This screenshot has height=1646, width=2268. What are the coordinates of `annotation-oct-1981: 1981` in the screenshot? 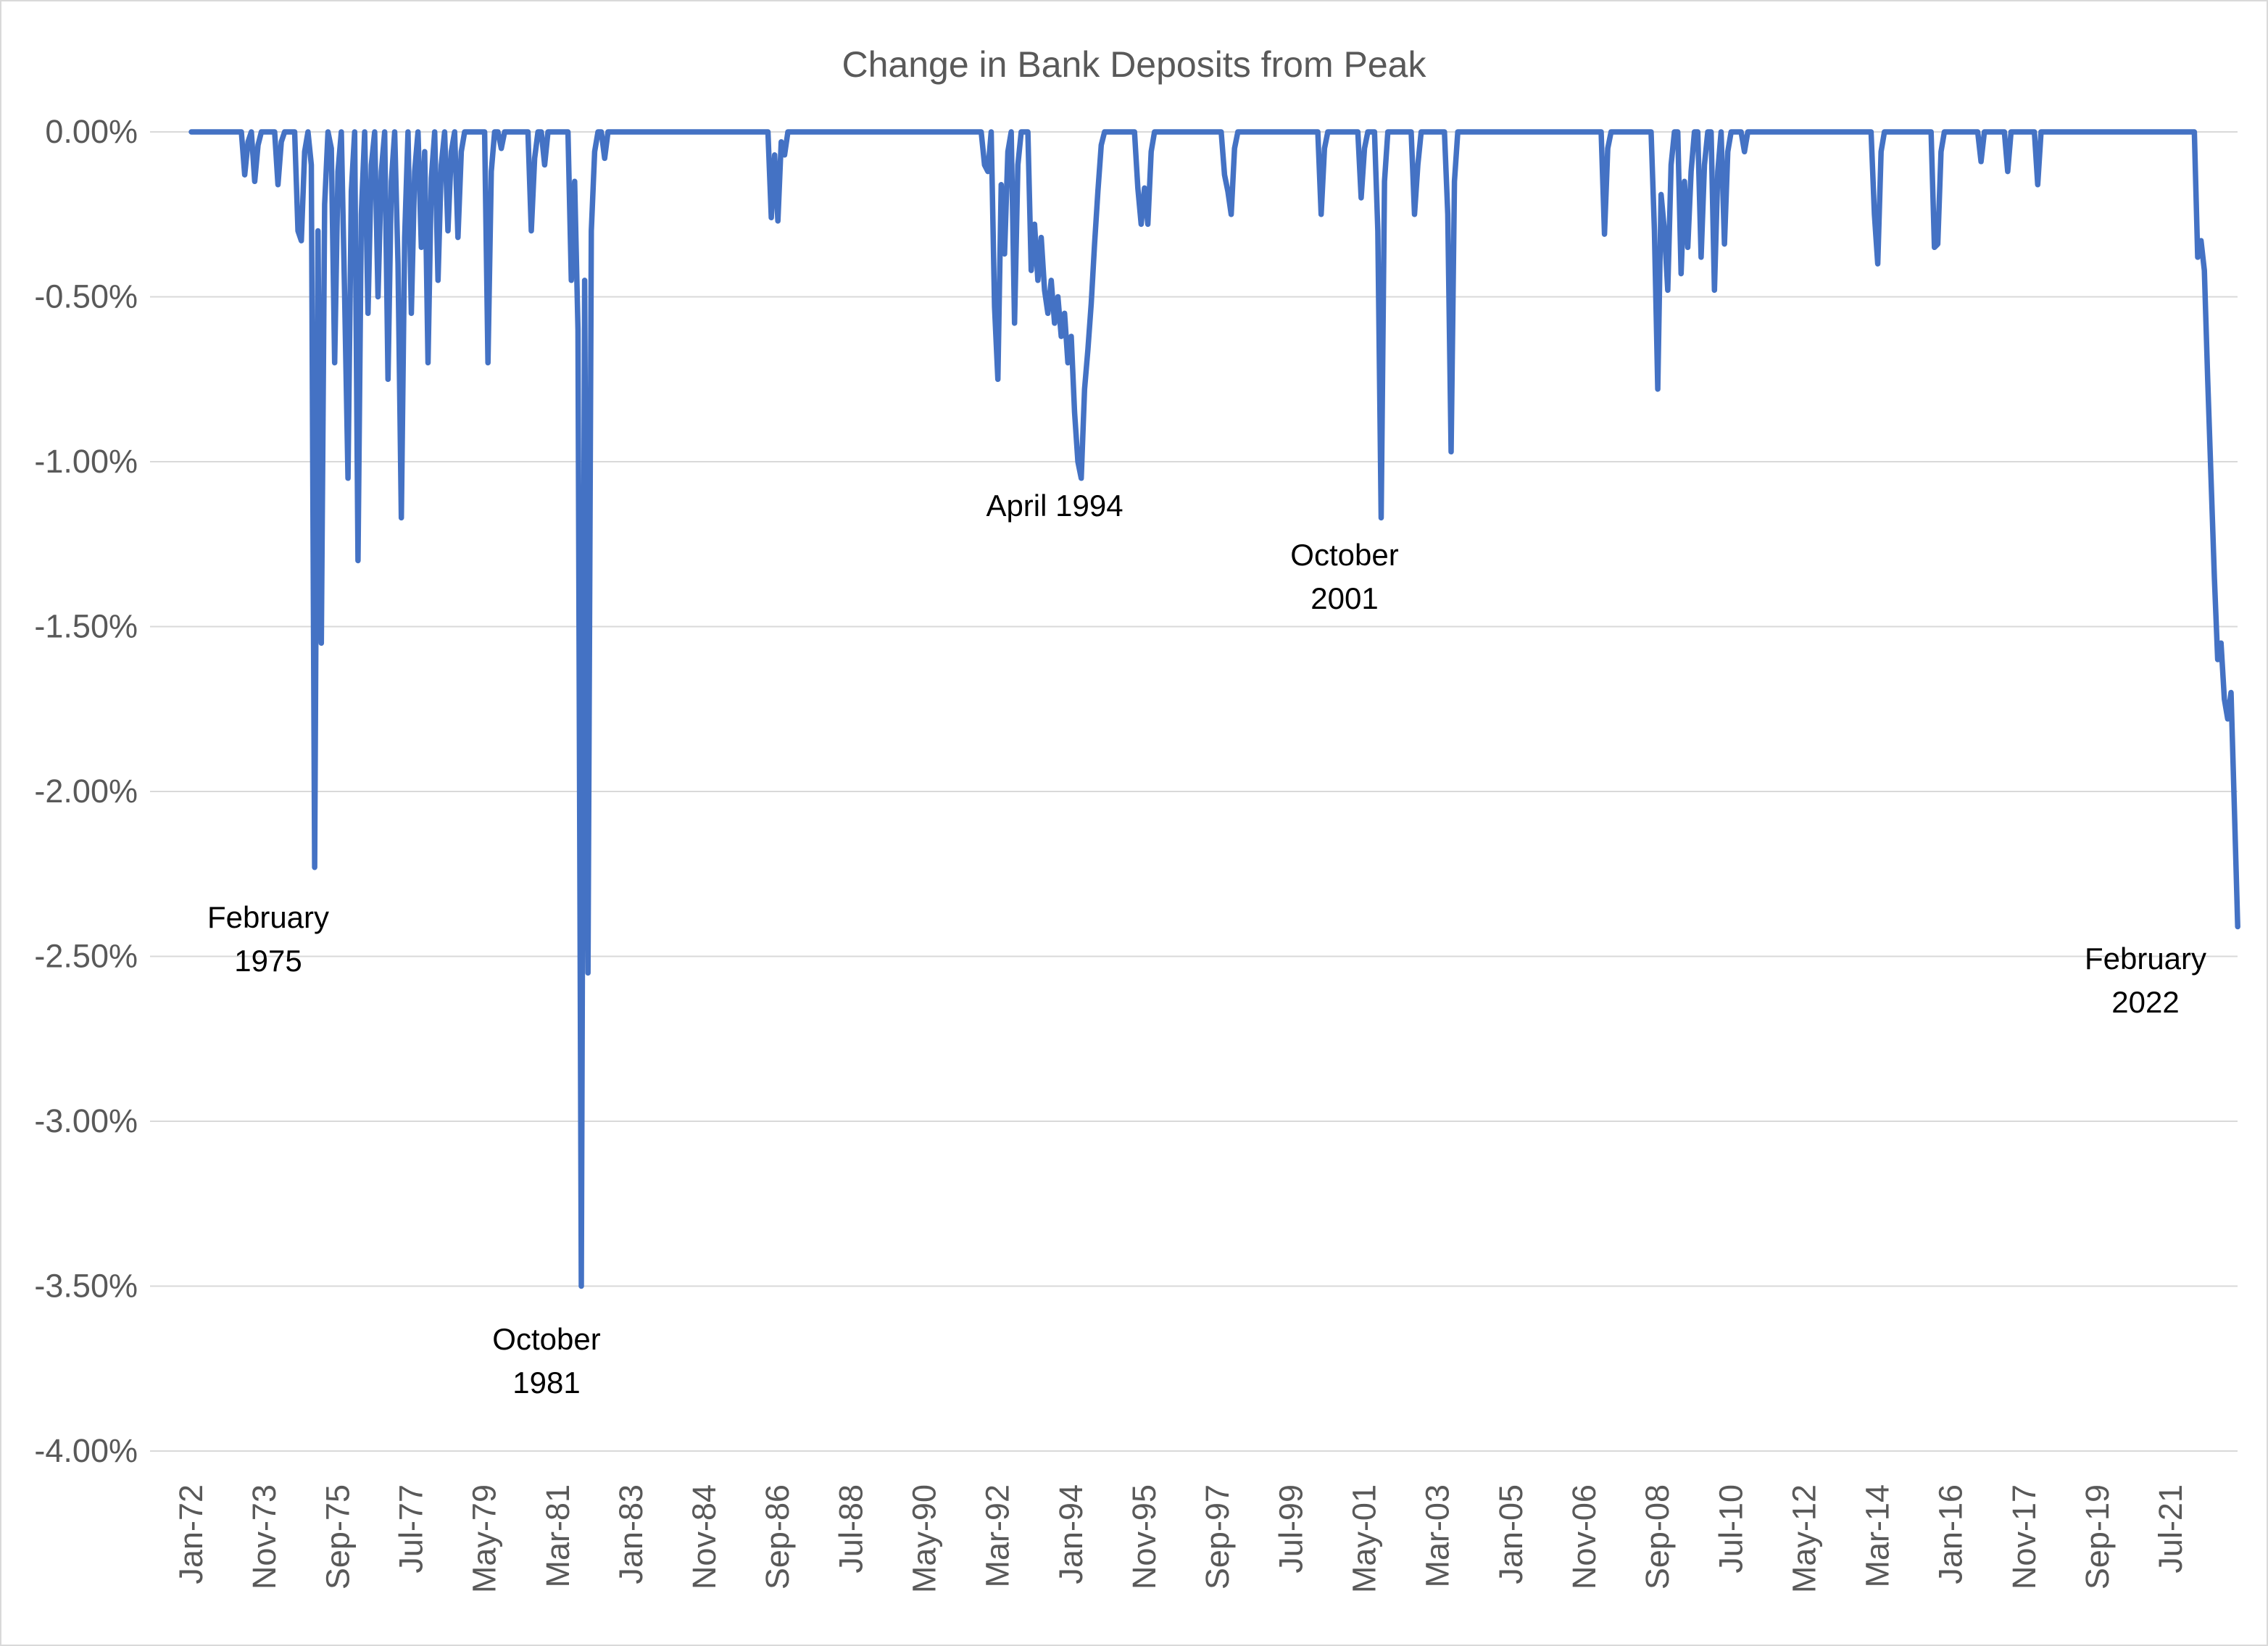 It's located at (546, 1383).